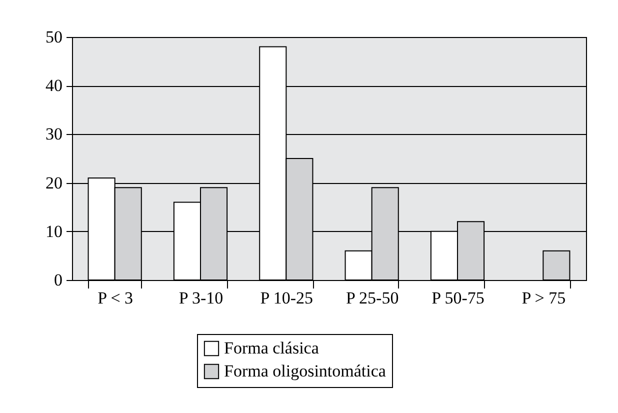 The width and height of the screenshot is (618, 413). What do you see at coordinates (287, 298) in the screenshot?
I see `x-tick-label: P 10-25` at bounding box center [287, 298].